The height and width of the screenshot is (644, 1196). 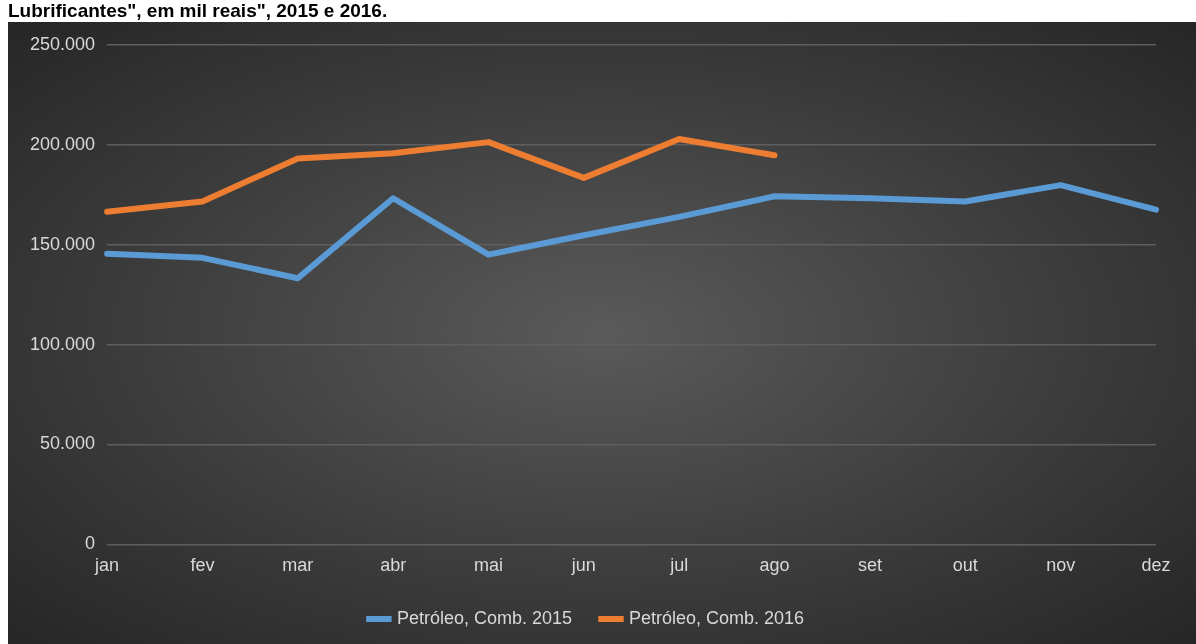 What do you see at coordinates (62, 243) in the screenshot?
I see `y-tick-label: 150.000` at bounding box center [62, 243].